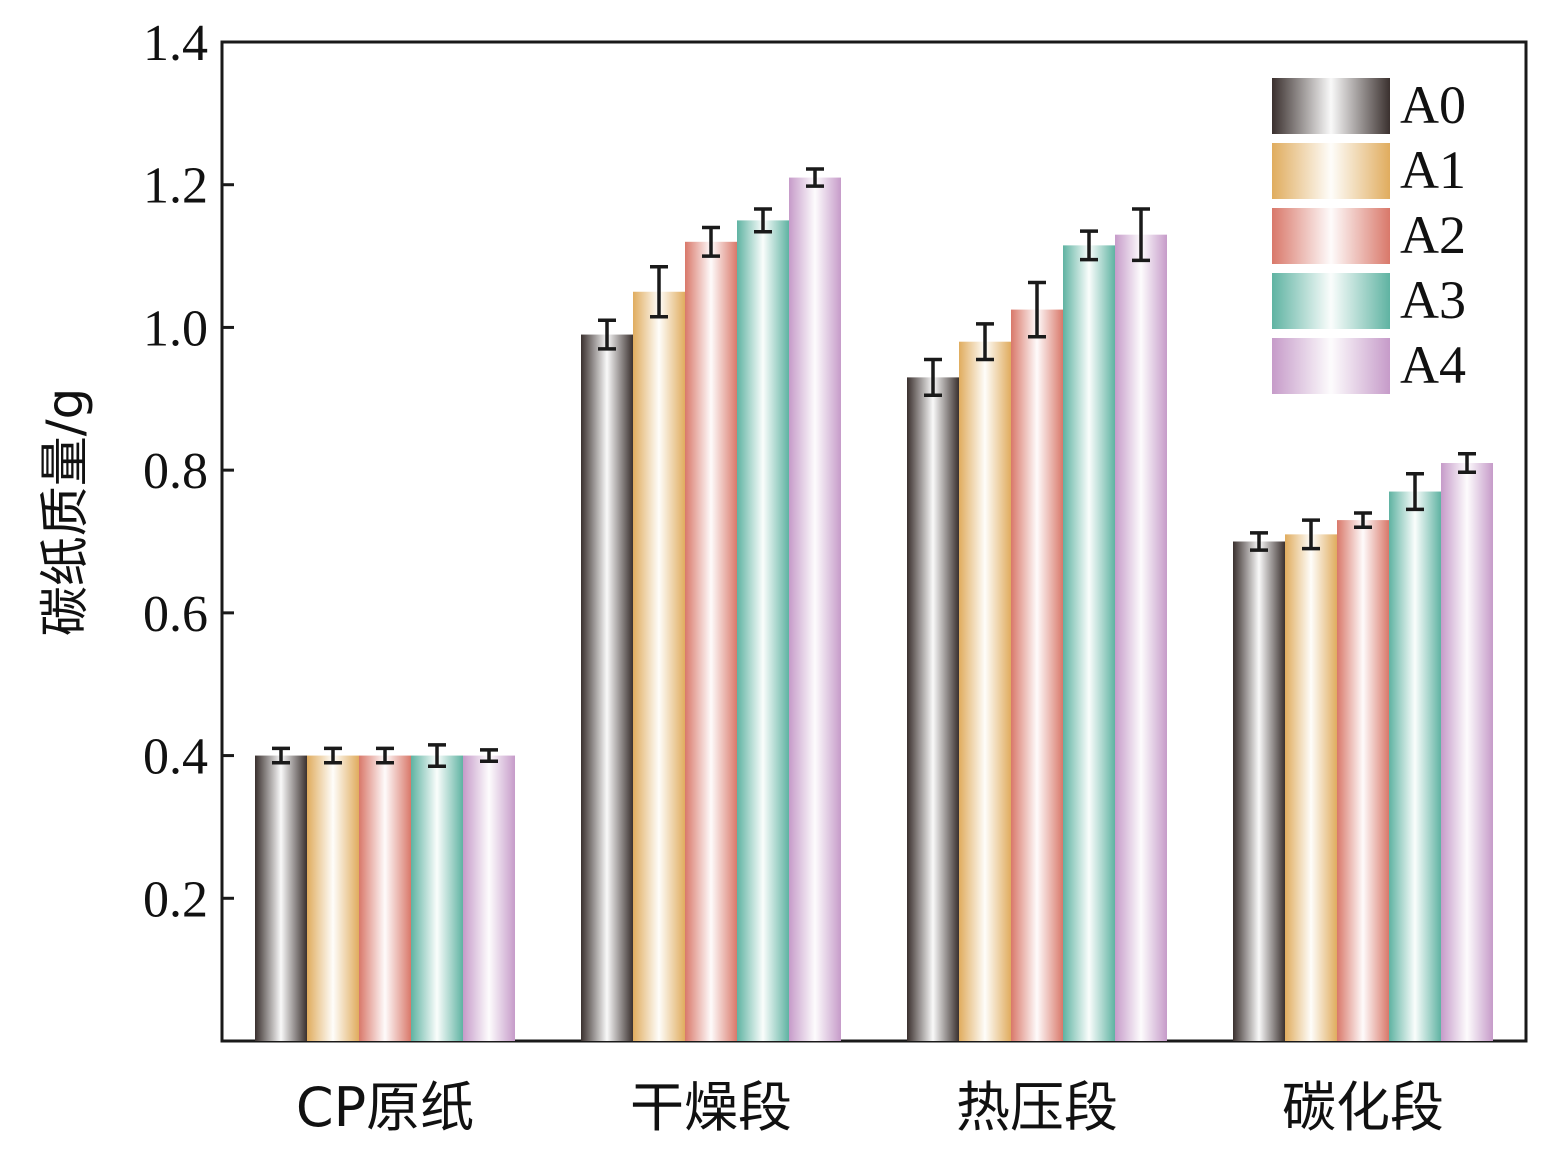 The width and height of the screenshot is (1551, 1154). What do you see at coordinates (1331, 106) in the screenshot?
I see `legend-swatch-A0` at bounding box center [1331, 106].